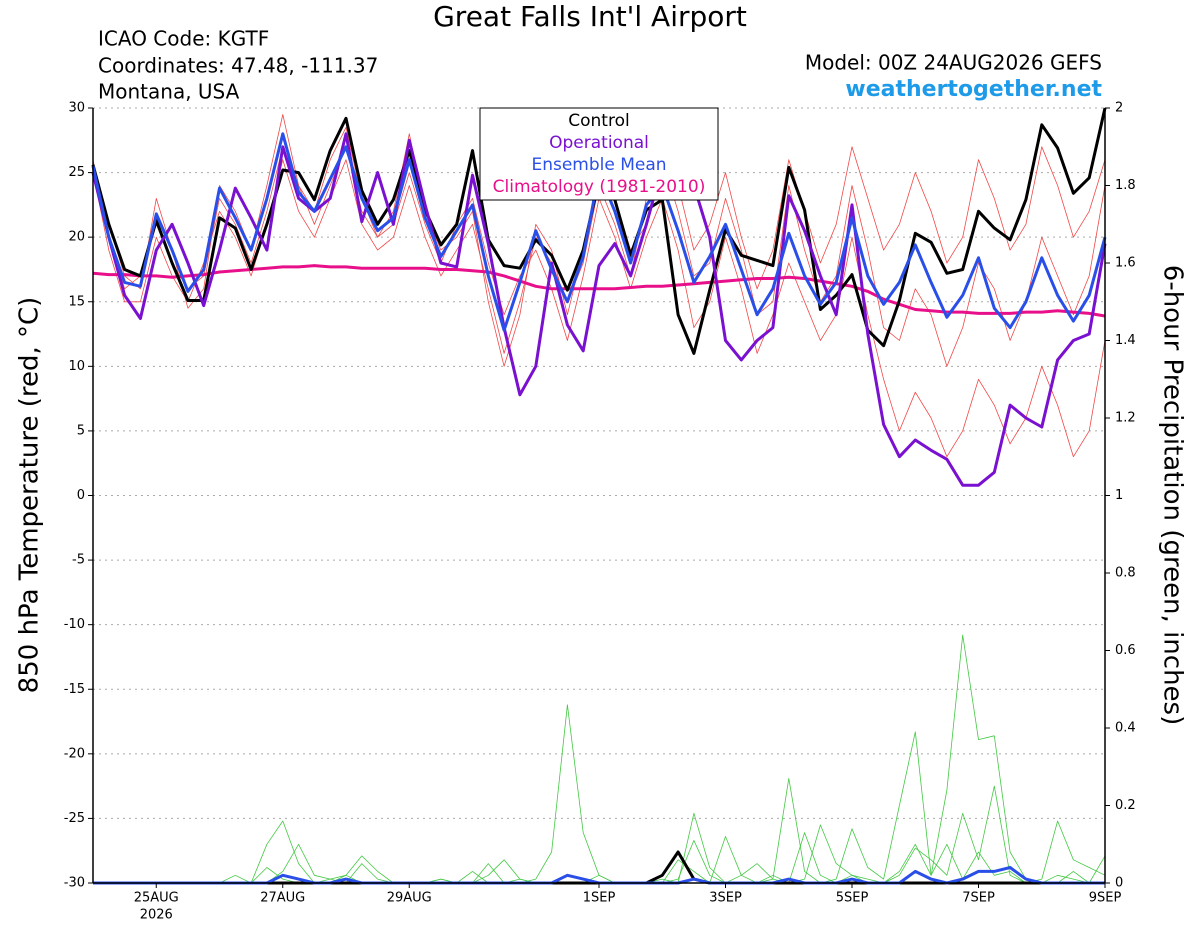 The image size is (1200, 927). Describe the element at coordinates (599, 154) in the screenshot. I see `legend-box` at that location.